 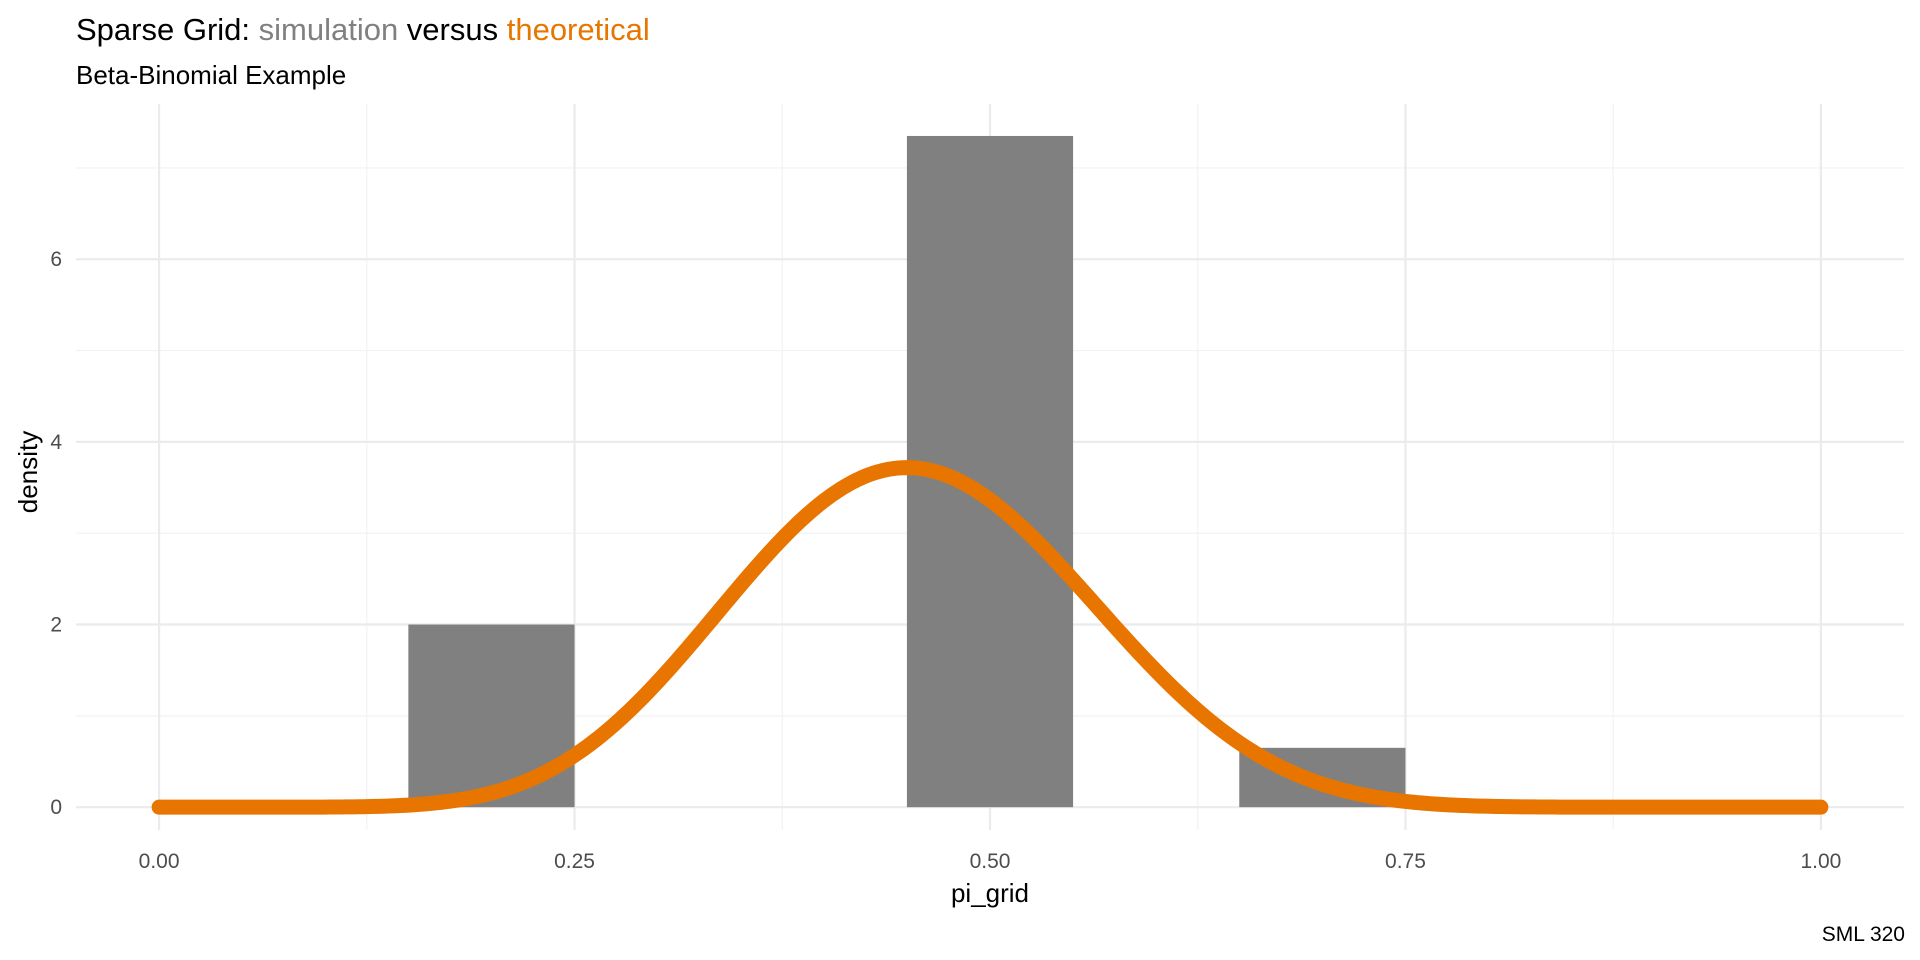 I want to click on x-tick-label-2: 0.50, so click(x=990, y=861).